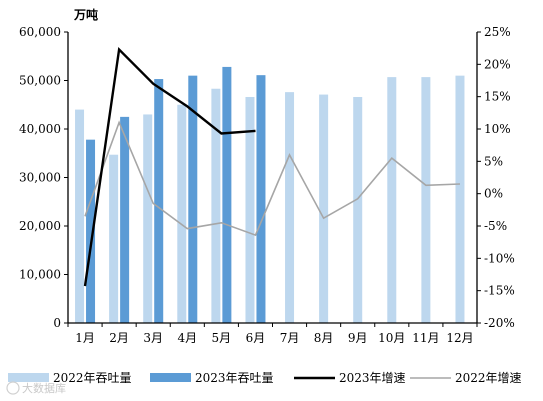  I want to click on left-tick-label: 60,000, so click(40, 32).